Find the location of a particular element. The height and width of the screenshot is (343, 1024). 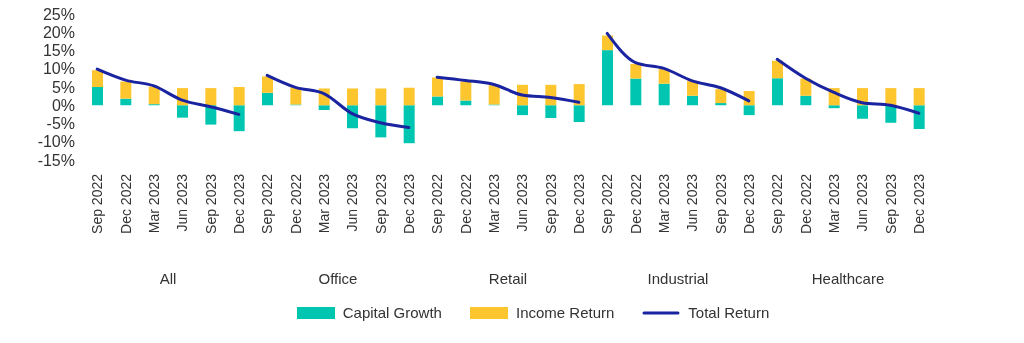

x-axis-title: Retail is located at coordinates (508, 278).